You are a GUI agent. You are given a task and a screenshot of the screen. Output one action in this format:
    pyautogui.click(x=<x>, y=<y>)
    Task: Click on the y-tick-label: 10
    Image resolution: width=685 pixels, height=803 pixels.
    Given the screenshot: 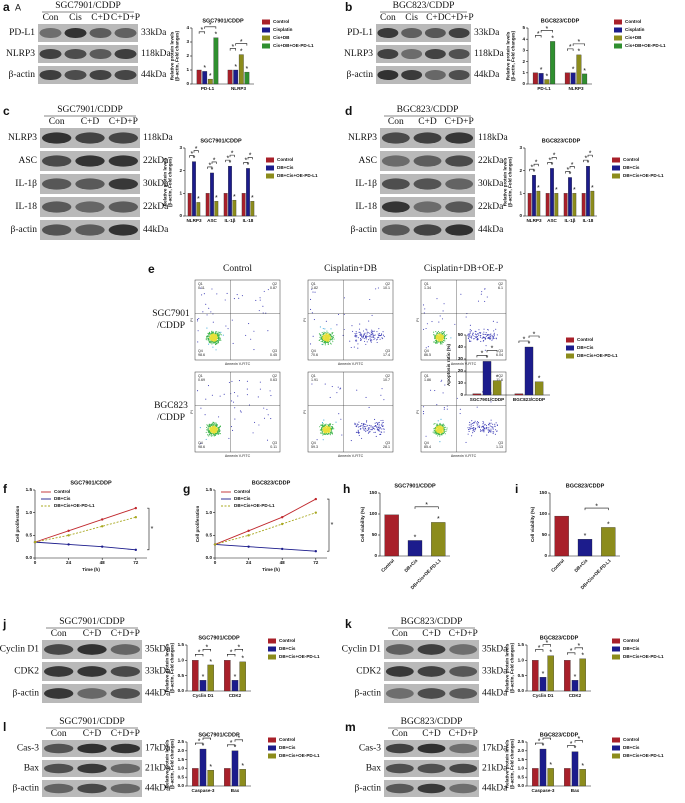 What is the action you would take?
    pyautogui.click(x=461, y=382)
    